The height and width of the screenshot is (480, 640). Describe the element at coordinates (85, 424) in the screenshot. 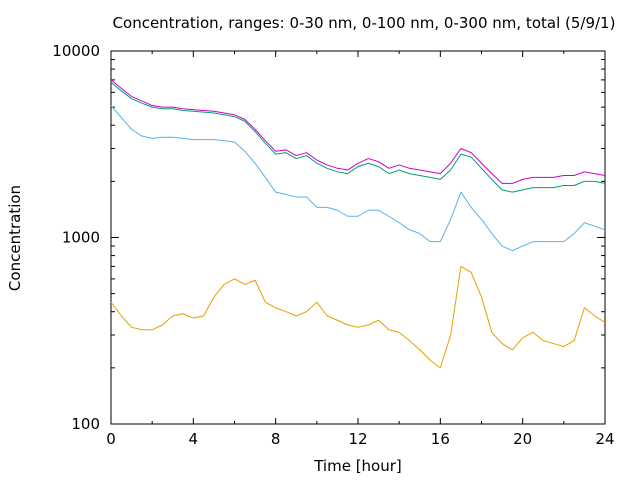

I see `y-tick-label: 100` at that location.